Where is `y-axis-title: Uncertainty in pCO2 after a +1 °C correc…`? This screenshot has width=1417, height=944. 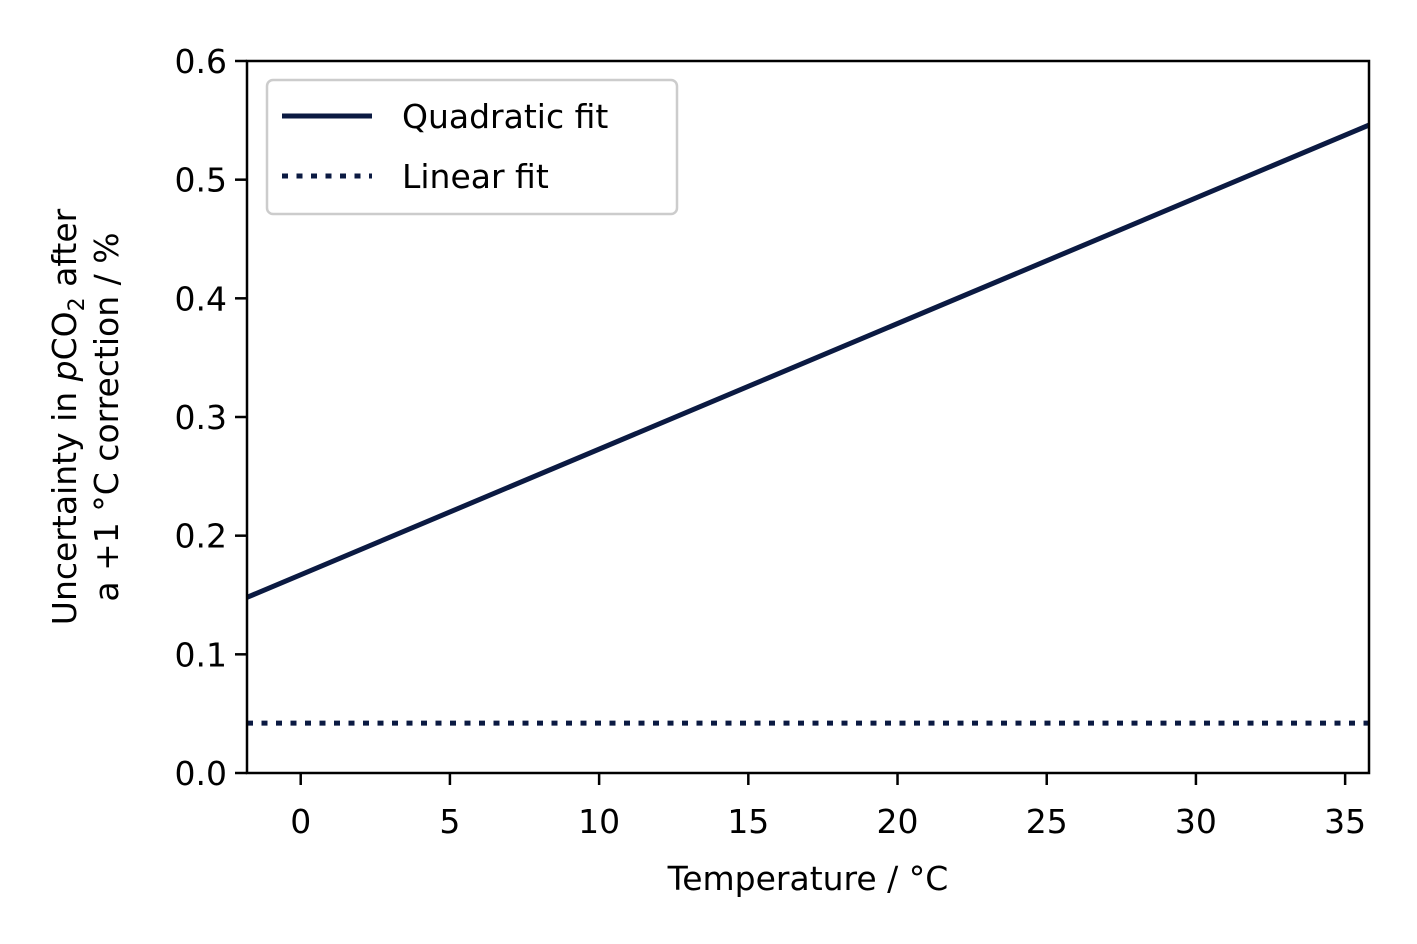
y-axis-title: Uncertainty in pCO2 after a +1 °C correc… is located at coordinates (85, 416).